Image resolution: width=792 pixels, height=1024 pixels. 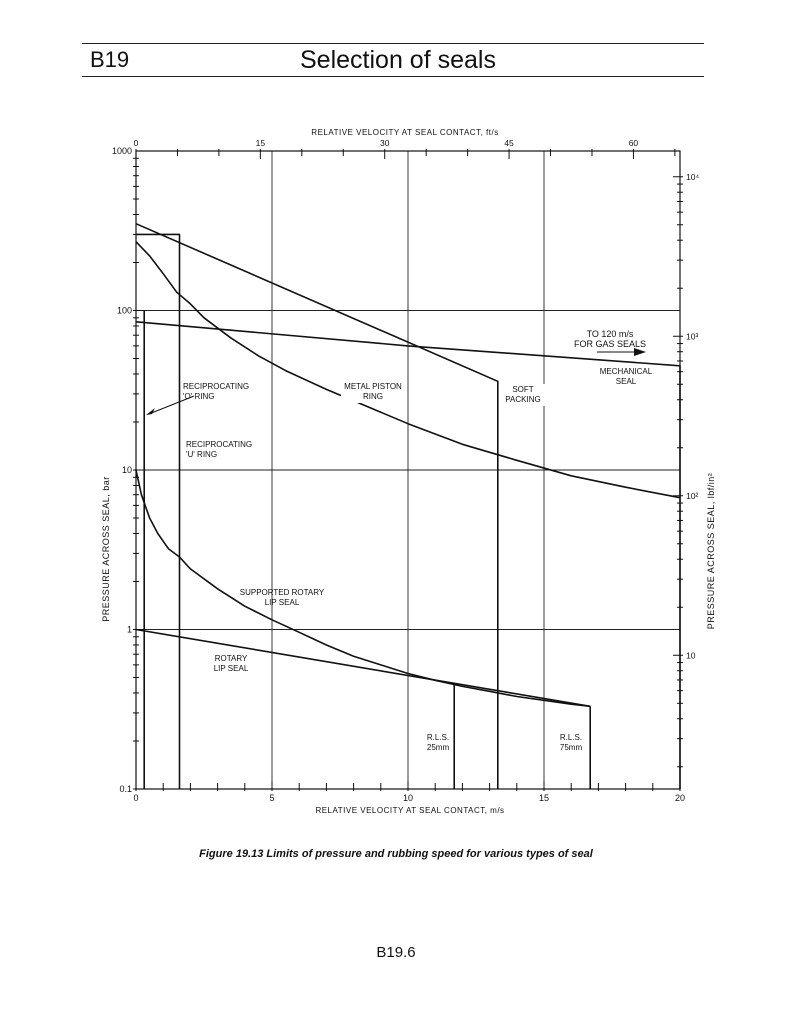 I want to click on label-gas-seals: FOR GAS SEALS, so click(x=610, y=344).